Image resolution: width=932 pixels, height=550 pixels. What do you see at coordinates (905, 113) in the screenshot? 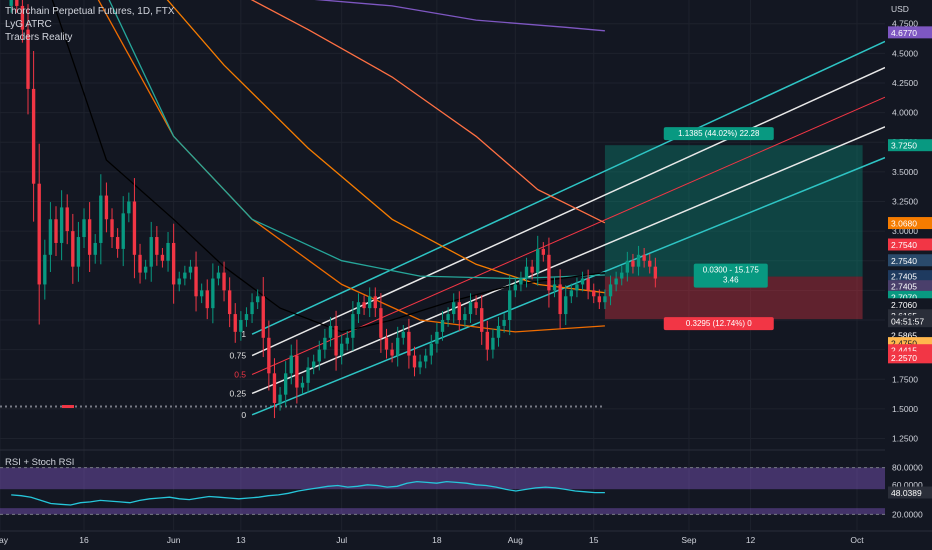
I see `price-tick: 4.0000` at bounding box center [905, 113].